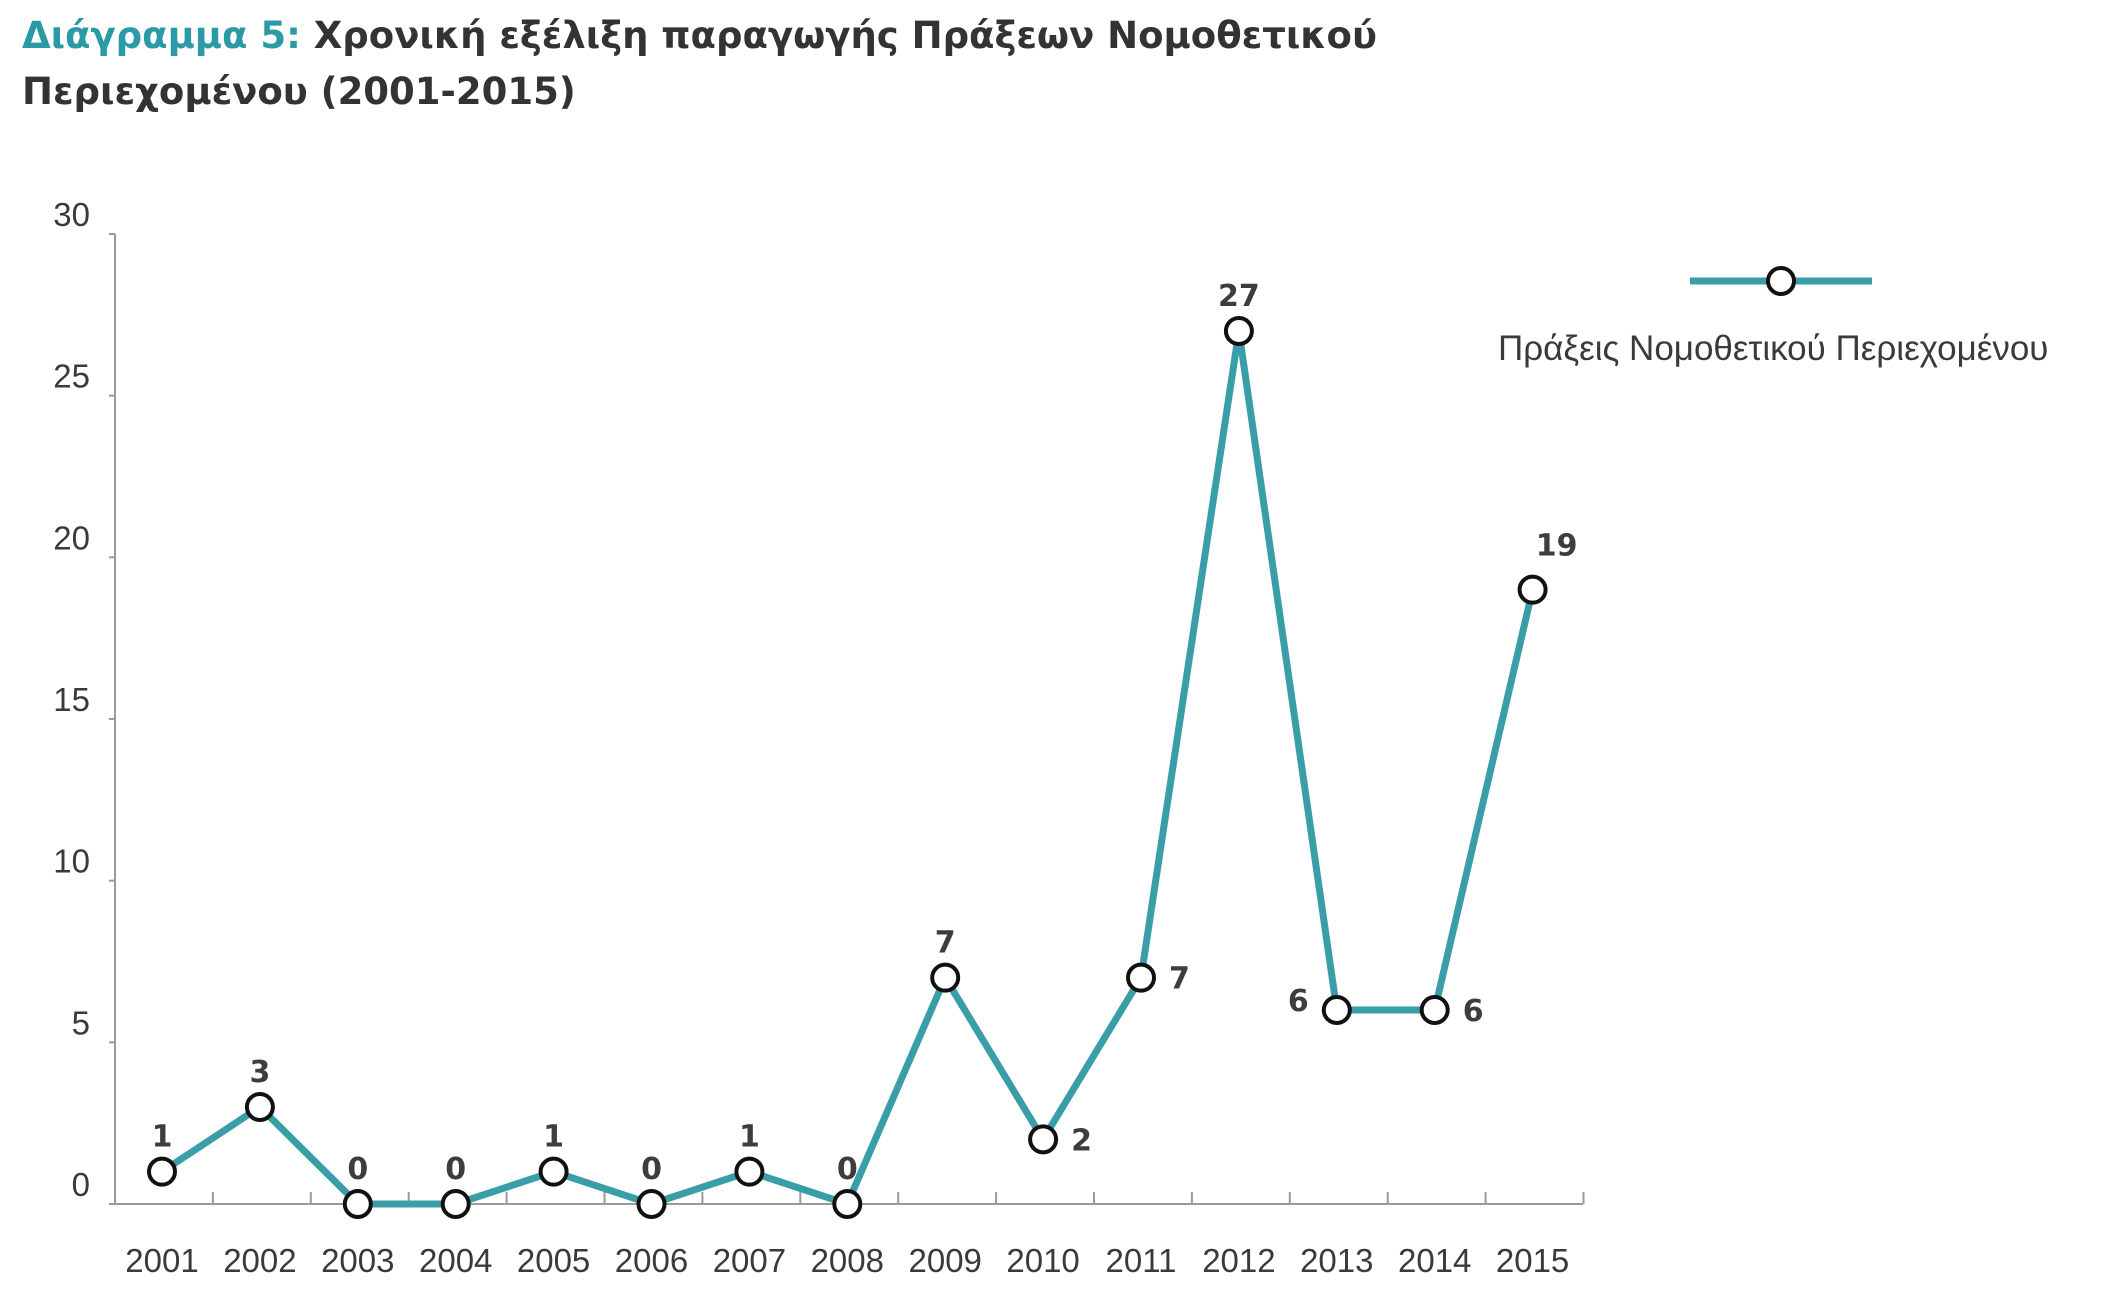 Image resolution: width=2104 pixels, height=1292 pixels. What do you see at coordinates (1081, 1140) in the screenshot?
I see `data-label: 2` at bounding box center [1081, 1140].